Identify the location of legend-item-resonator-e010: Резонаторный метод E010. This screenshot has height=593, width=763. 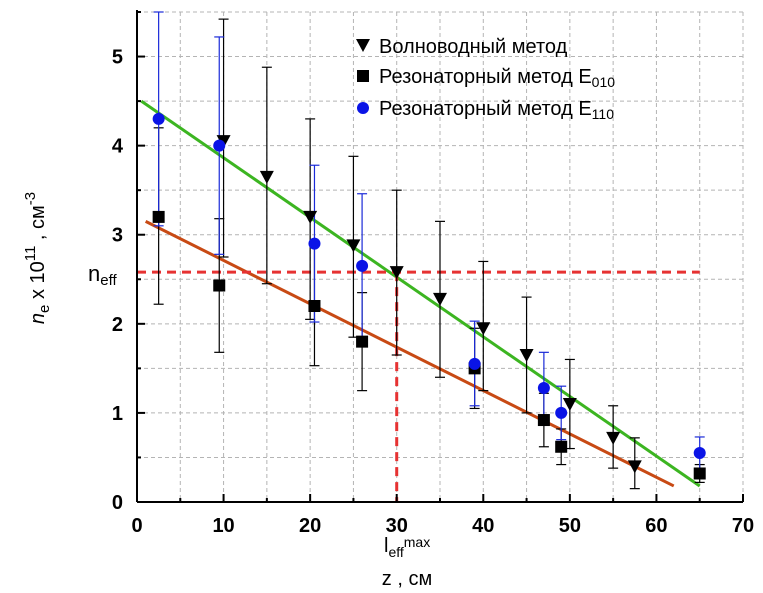
(486, 78).